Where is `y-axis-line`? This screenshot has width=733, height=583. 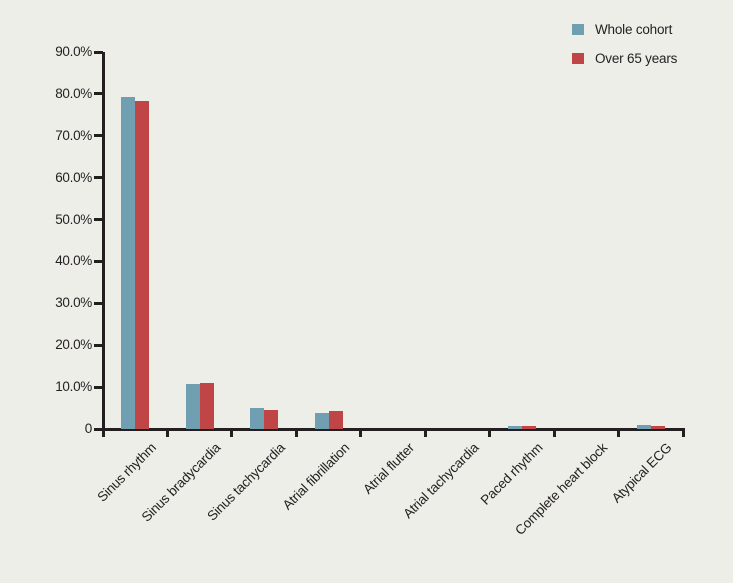 y-axis-line is located at coordinates (103, 244).